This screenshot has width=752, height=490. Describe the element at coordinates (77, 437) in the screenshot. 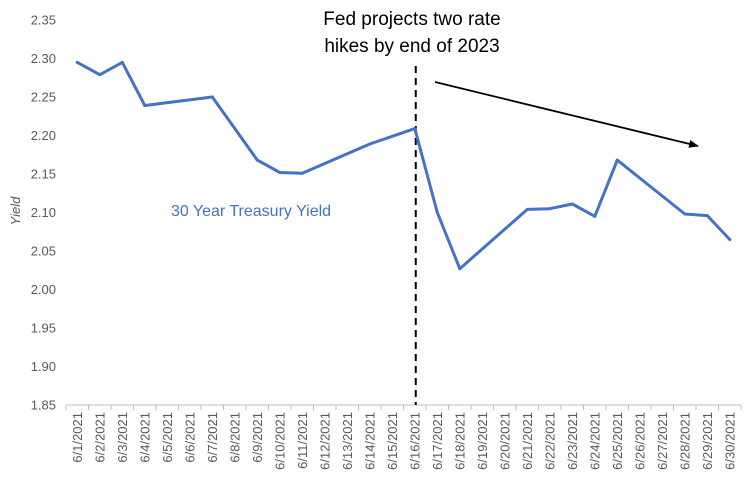

I see `x-tick-label: 6/1/2021` at that location.